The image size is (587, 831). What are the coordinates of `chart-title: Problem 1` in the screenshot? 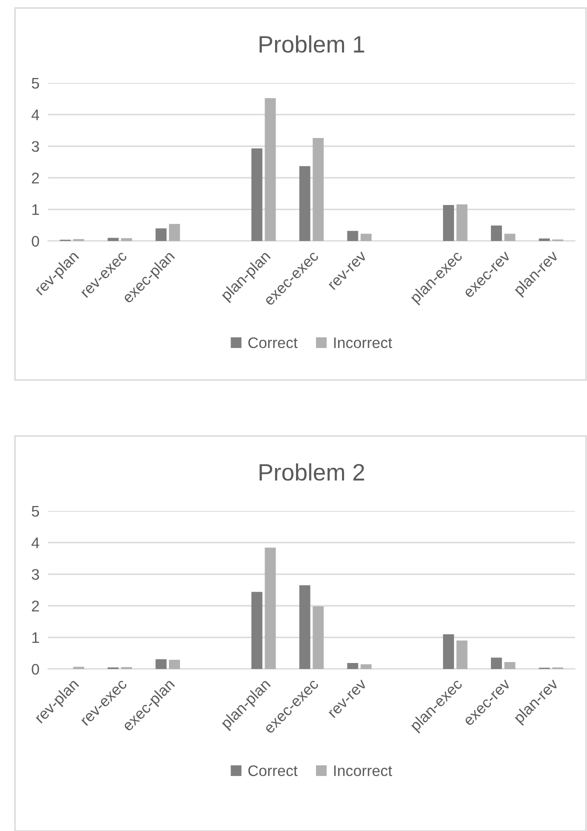 It's located at (312, 44).